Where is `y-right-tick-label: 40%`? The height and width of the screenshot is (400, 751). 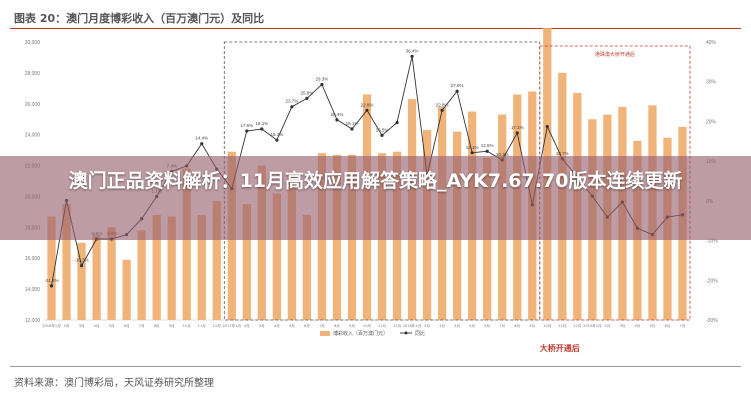 y-right-tick-label: 40% is located at coordinates (711, 43).